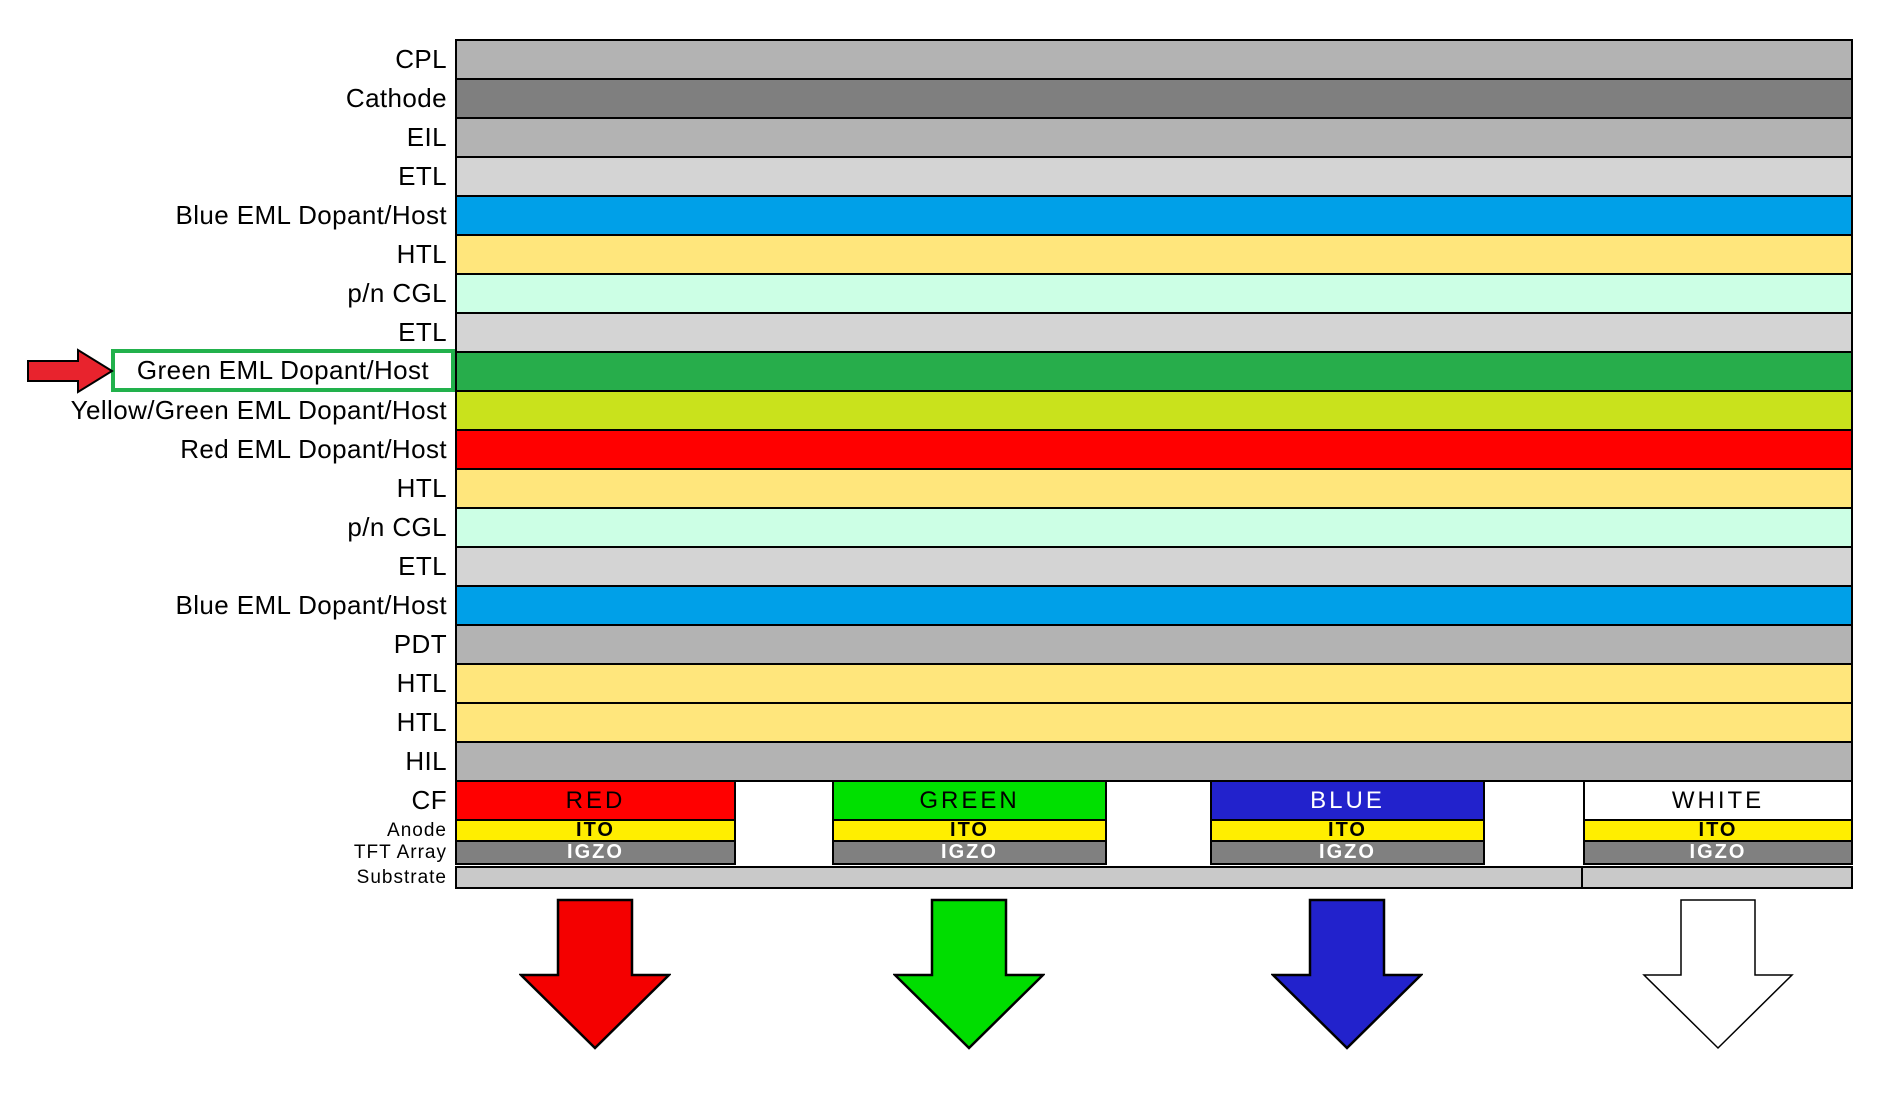  Describe the element at coordinates (1347, 800) in the screenshot. I see `color-filter-blue: BLUE` at that location.